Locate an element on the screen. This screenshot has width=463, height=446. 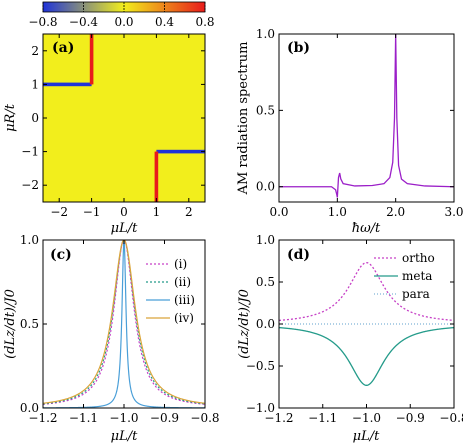
panel-a-xtick-label: 2 is located at coordinates (189, 212).